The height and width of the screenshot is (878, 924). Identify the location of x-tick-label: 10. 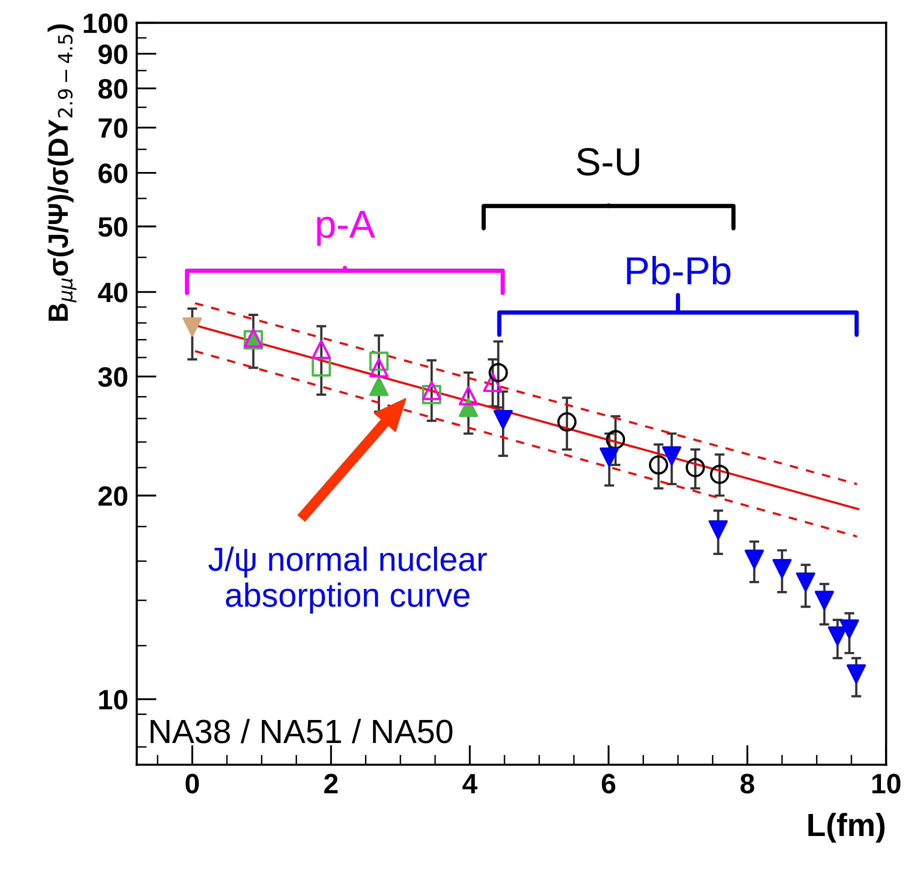
(886, 784).